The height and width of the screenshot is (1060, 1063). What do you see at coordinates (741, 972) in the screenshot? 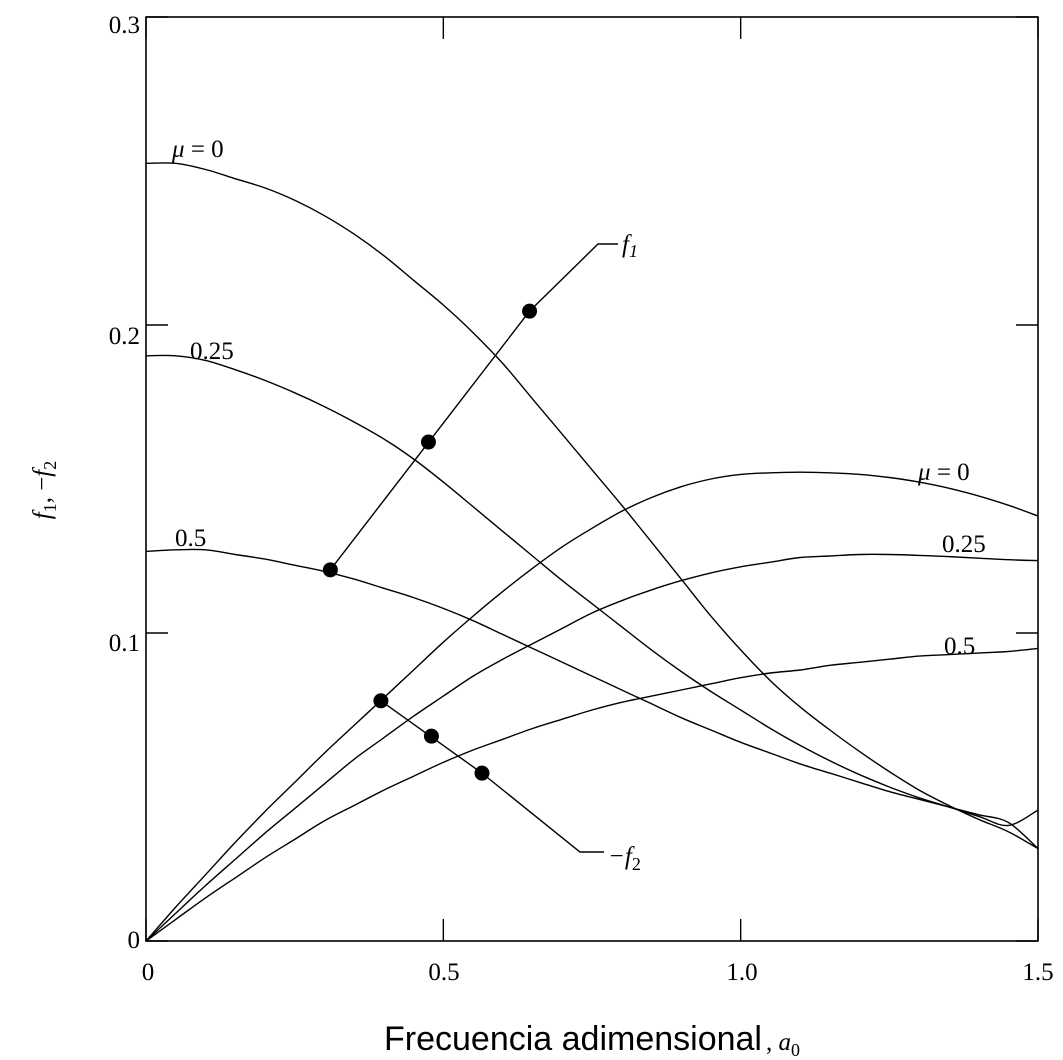
I see `x-tick-label-1.0: 1.0` at bounding box center [741, 972].